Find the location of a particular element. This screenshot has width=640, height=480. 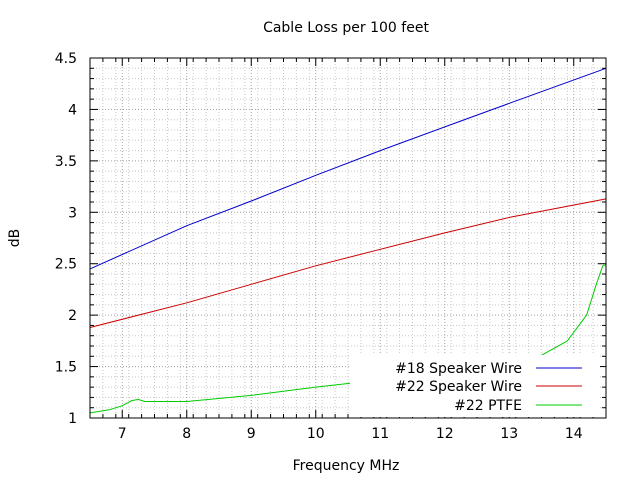

y-tick-label: 4.5 is located at coordinates (66, 59).